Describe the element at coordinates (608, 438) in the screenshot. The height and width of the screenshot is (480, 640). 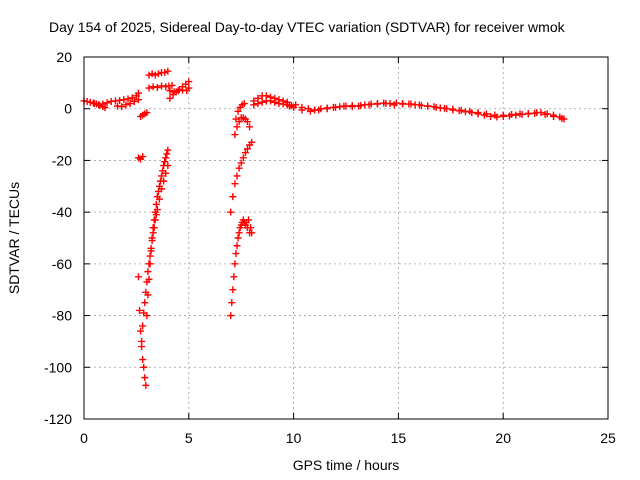
I see `x-tick-label: 25` at that location.